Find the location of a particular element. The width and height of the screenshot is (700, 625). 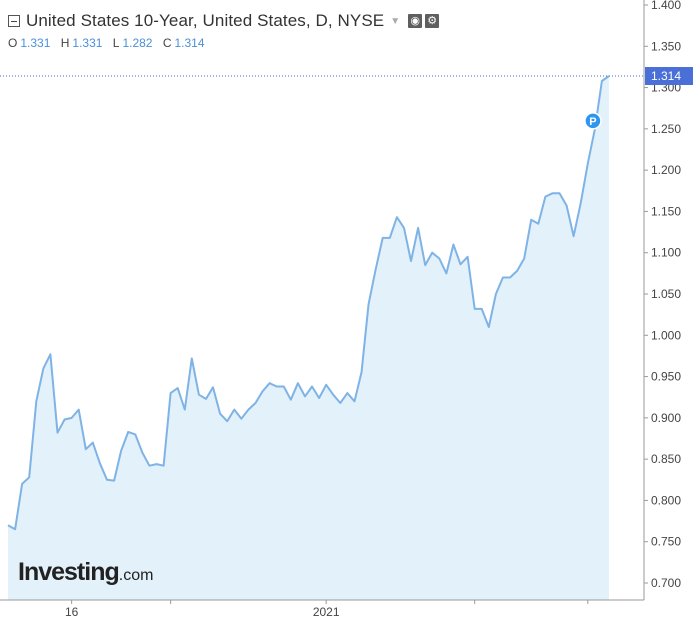

y-tick-label: 1.400 is located at coordinates (666, 6).